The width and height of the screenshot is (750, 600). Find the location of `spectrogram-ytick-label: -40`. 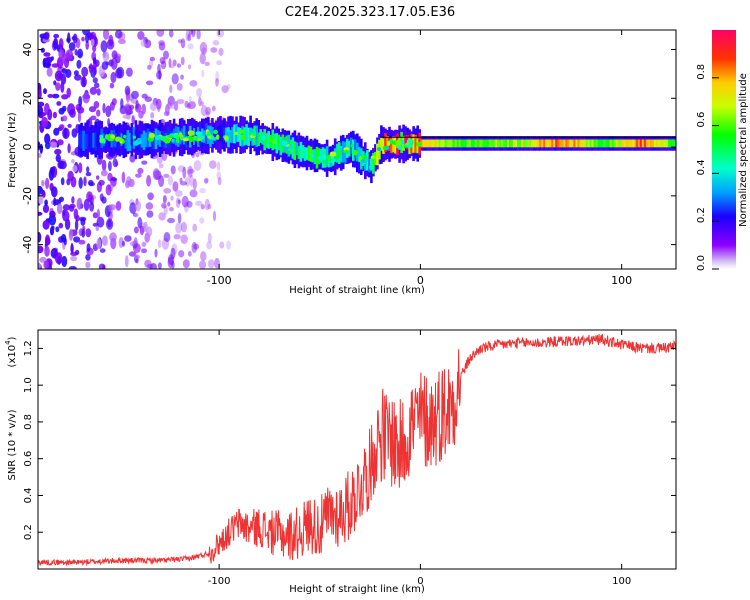

spectrogram-ytick-label: -40 is located at coordinates (27, 245).